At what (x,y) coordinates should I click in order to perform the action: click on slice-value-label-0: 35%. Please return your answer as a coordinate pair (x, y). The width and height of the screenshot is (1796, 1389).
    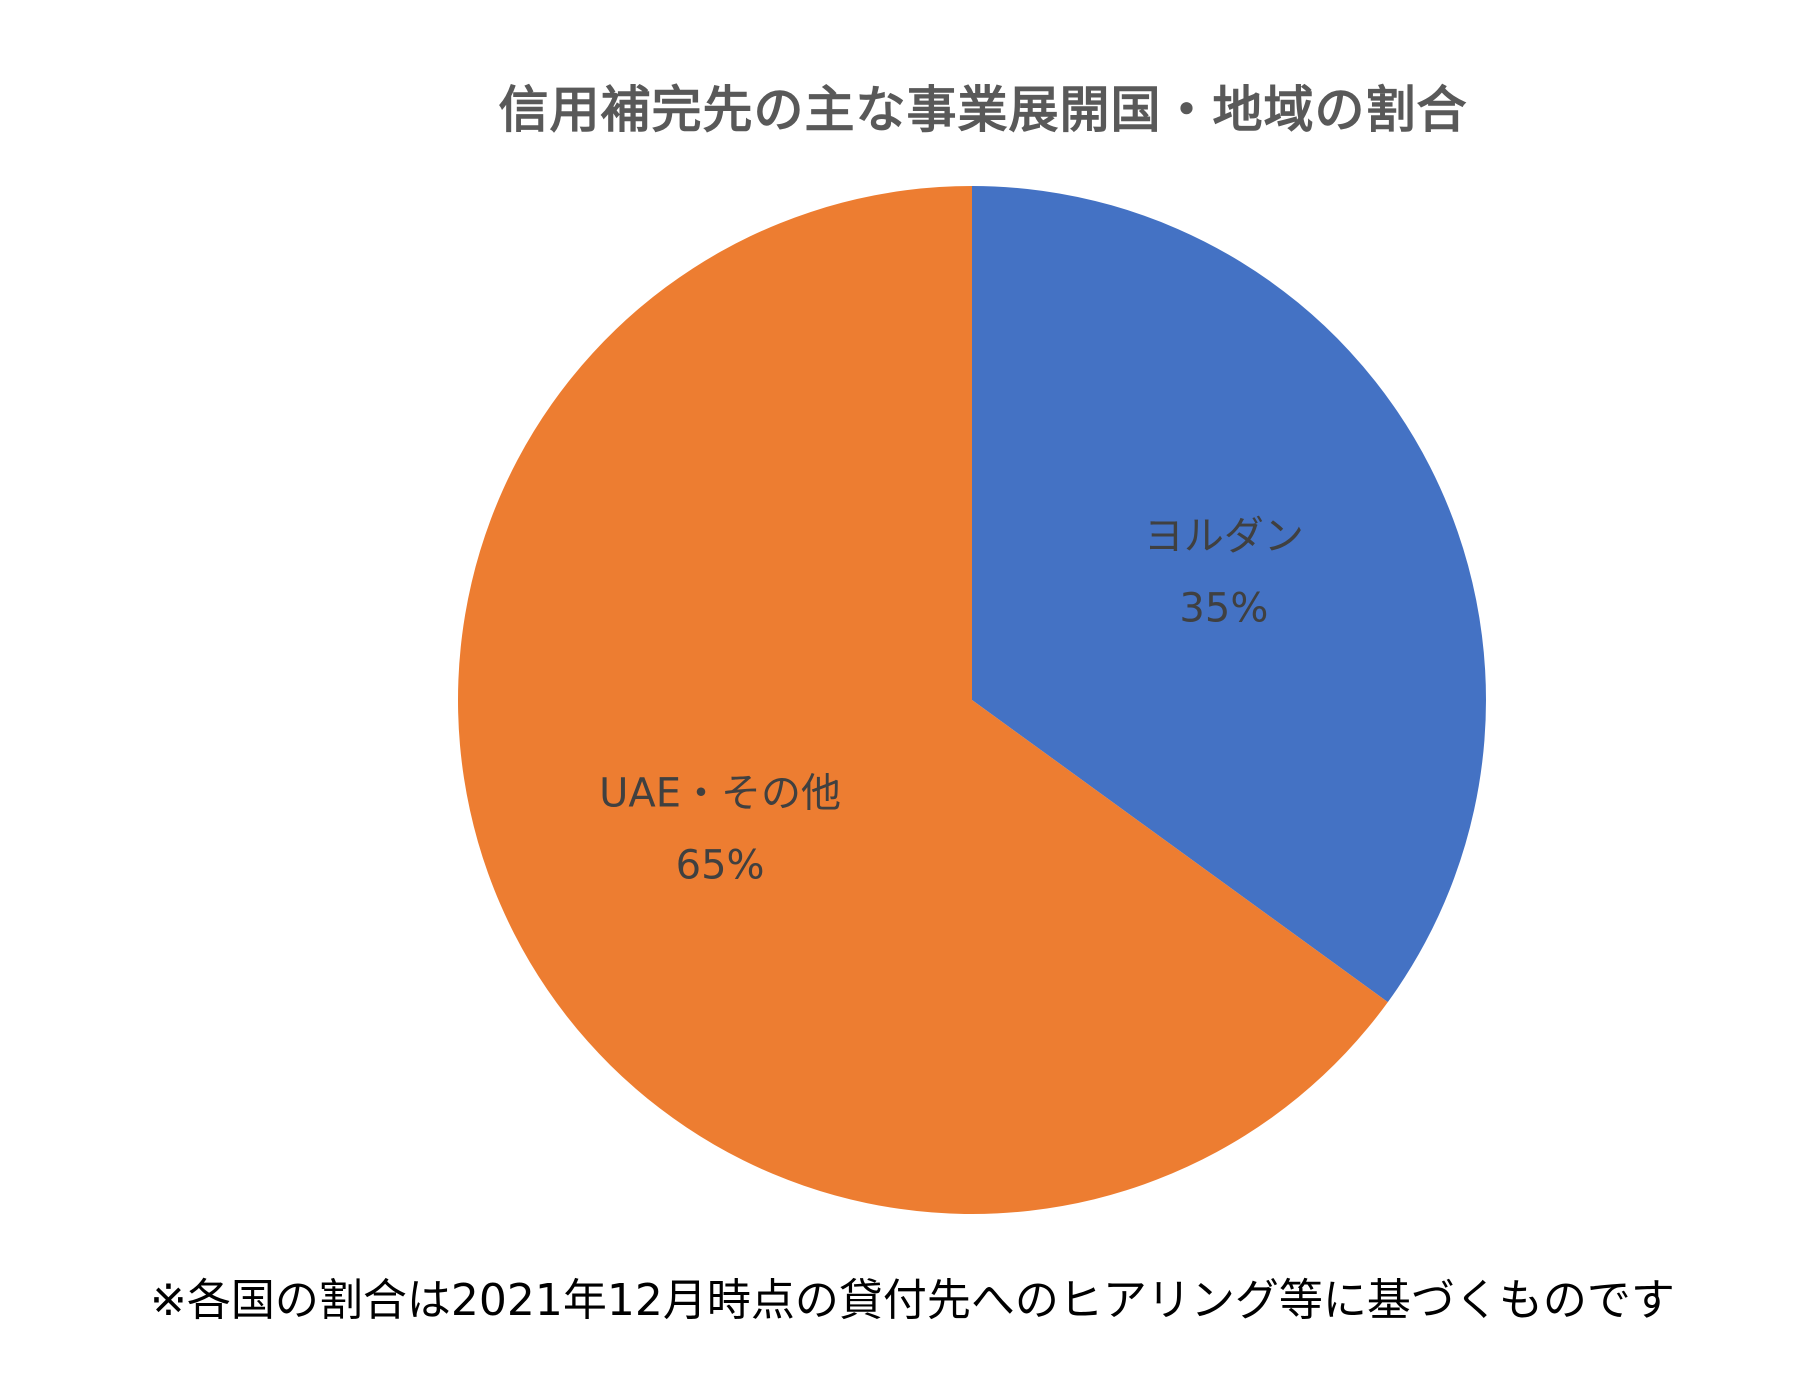
    Looking at the image, I should click on (1223, 609).